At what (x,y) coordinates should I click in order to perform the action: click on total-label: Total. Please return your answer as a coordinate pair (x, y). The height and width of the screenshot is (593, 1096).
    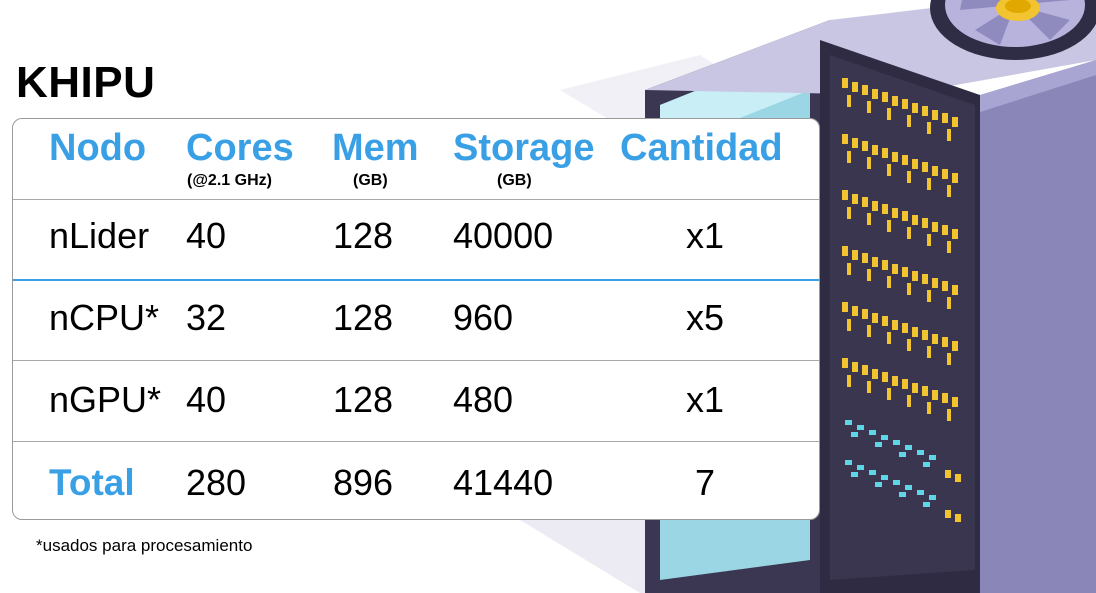
    Looking at the image, I should click on (92, 482).